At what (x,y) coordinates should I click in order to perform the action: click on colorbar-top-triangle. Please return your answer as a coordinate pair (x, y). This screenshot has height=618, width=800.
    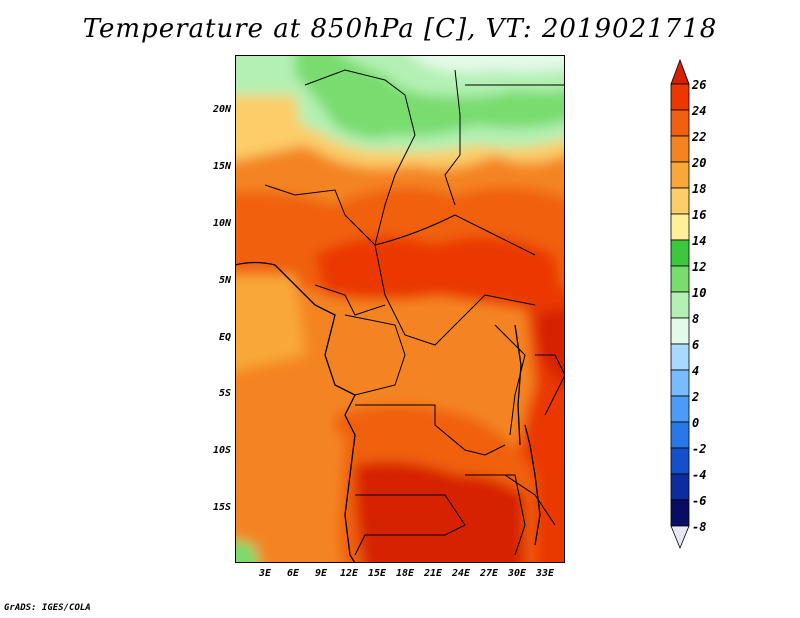
    Looking at the image, I should click on (680, 71).